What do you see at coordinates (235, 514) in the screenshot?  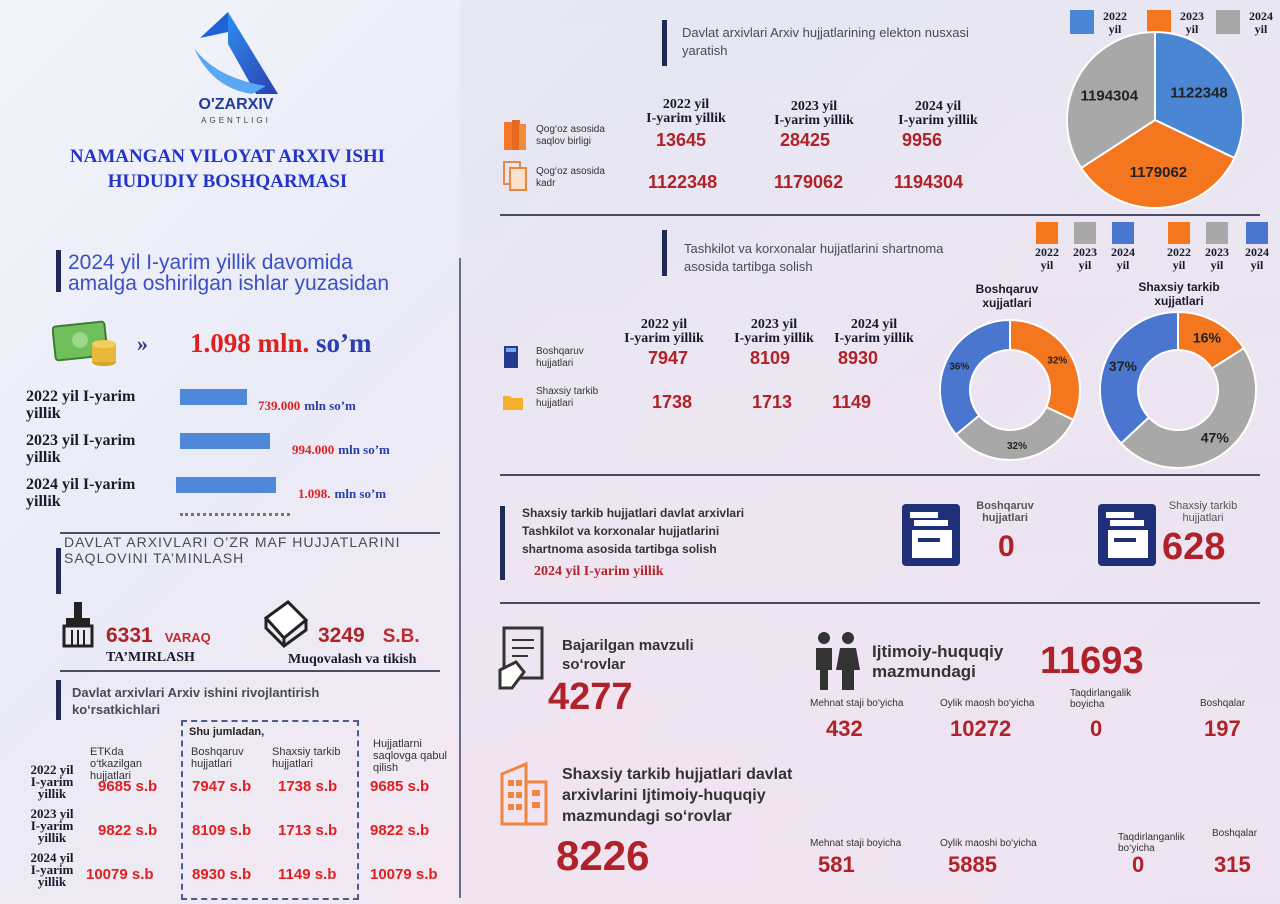 I see `dotted-separator` at bounding box center [235, 514].